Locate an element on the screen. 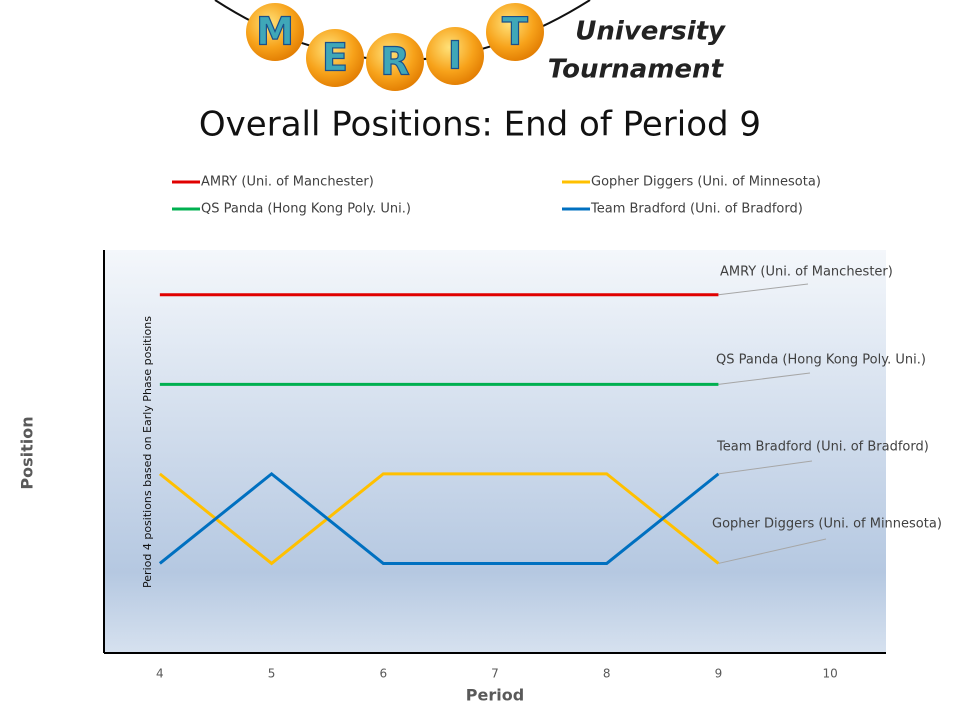  x-tick-label: 8 is located at coordinates (607, 674).